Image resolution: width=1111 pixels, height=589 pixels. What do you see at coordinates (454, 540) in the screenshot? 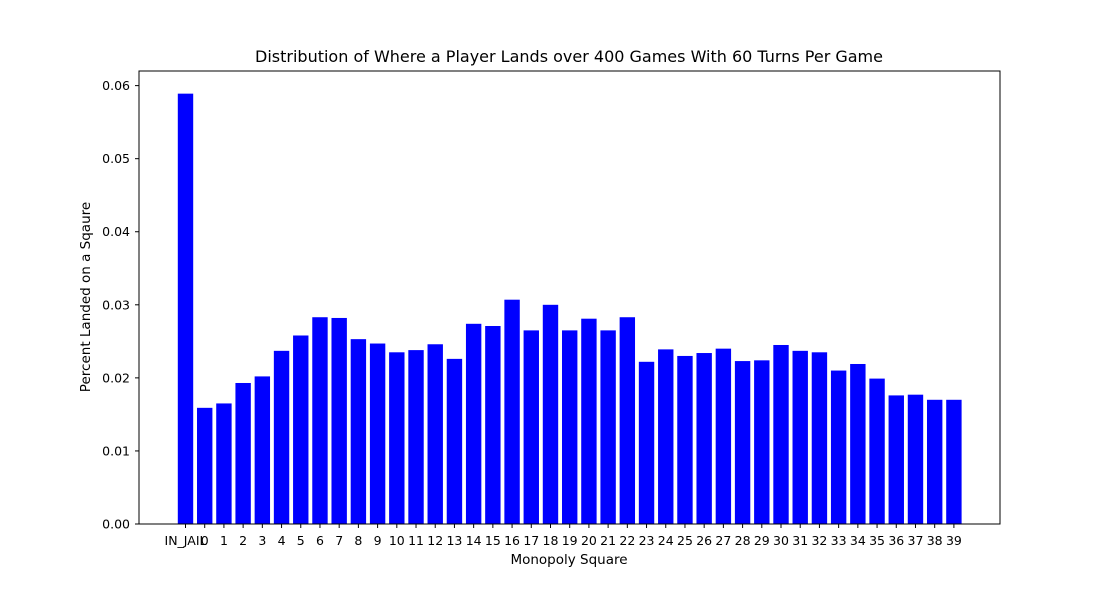
I see `x-tick-label: 13` at bounding box center [454, 540].